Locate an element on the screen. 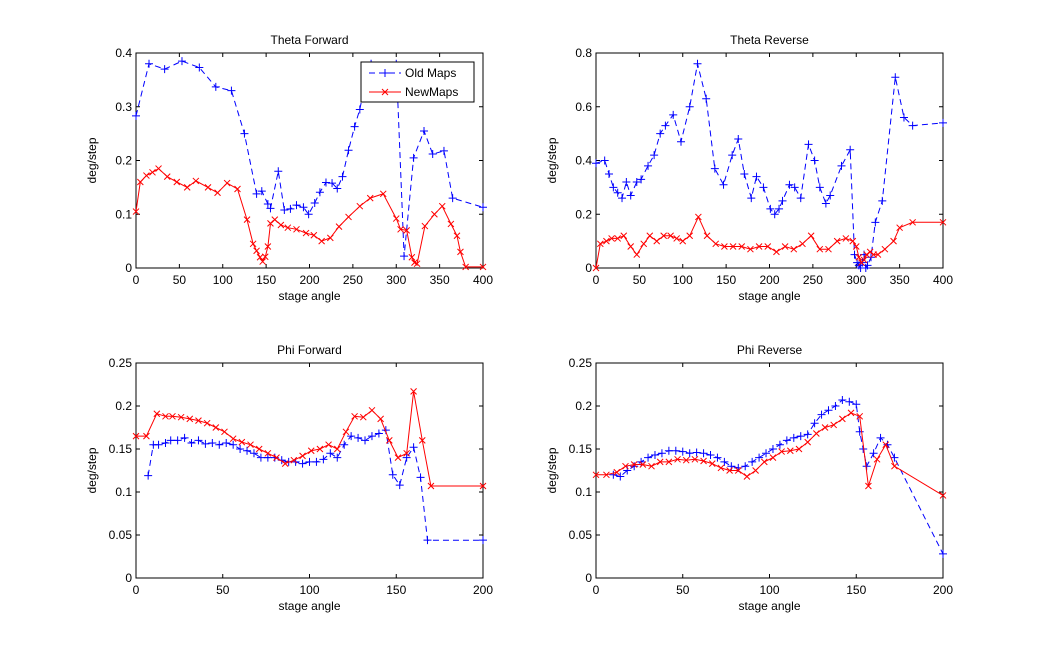 The width and height of the screenshot is (1046, 653). y-tick-label: 0.4 is located at coordinates (123, 53).